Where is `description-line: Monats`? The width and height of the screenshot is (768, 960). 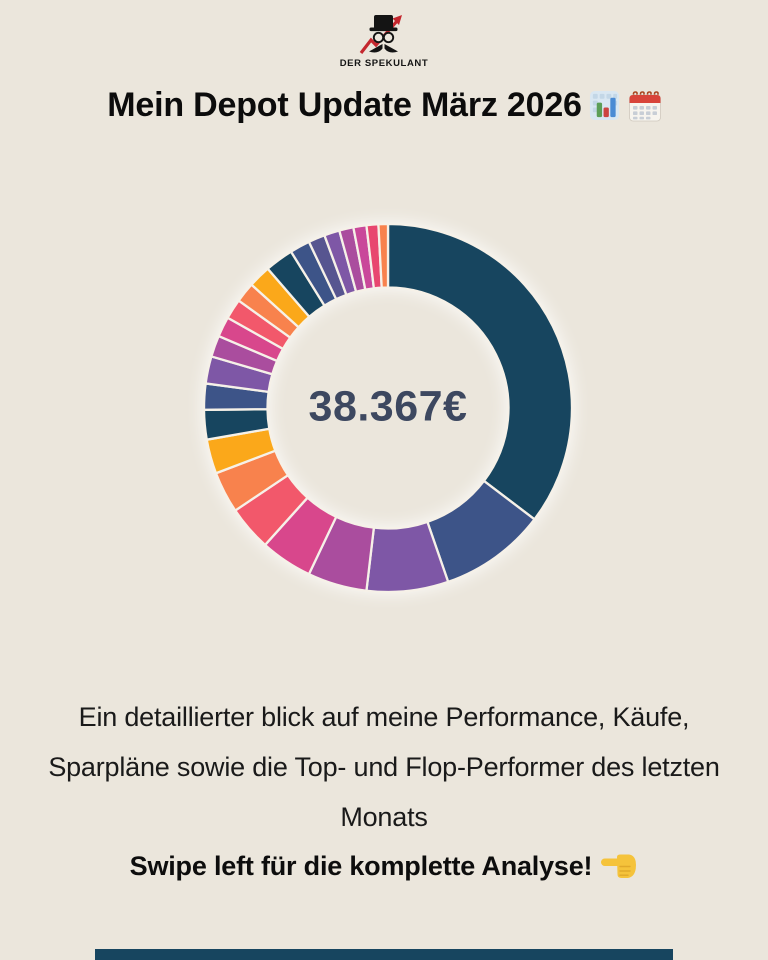 description-line: Monats is located at coordinates (384, 817).